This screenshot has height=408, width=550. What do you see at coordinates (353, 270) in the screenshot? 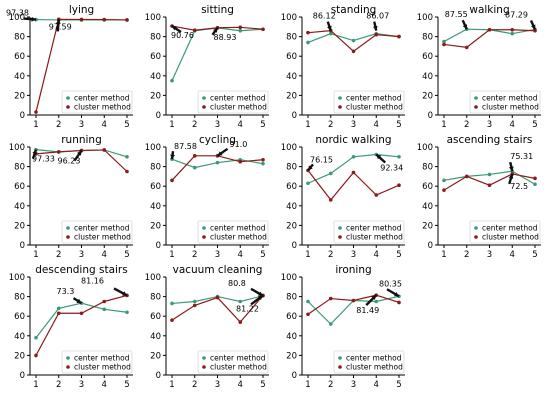
I see `panel-title: ironing` at bounding box center [353, 270].